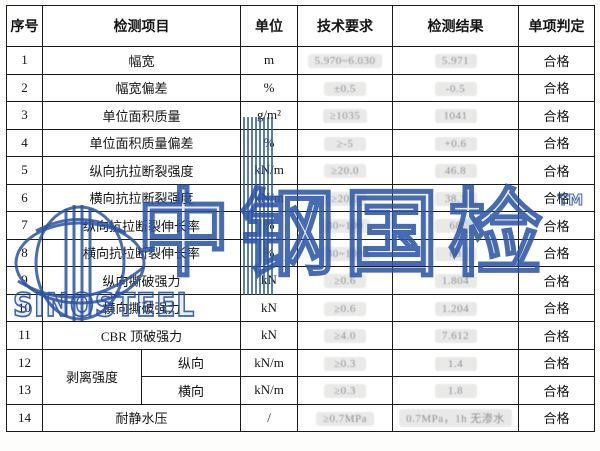  I want to click on blurred-value: ±0.5, so click(345, 88).